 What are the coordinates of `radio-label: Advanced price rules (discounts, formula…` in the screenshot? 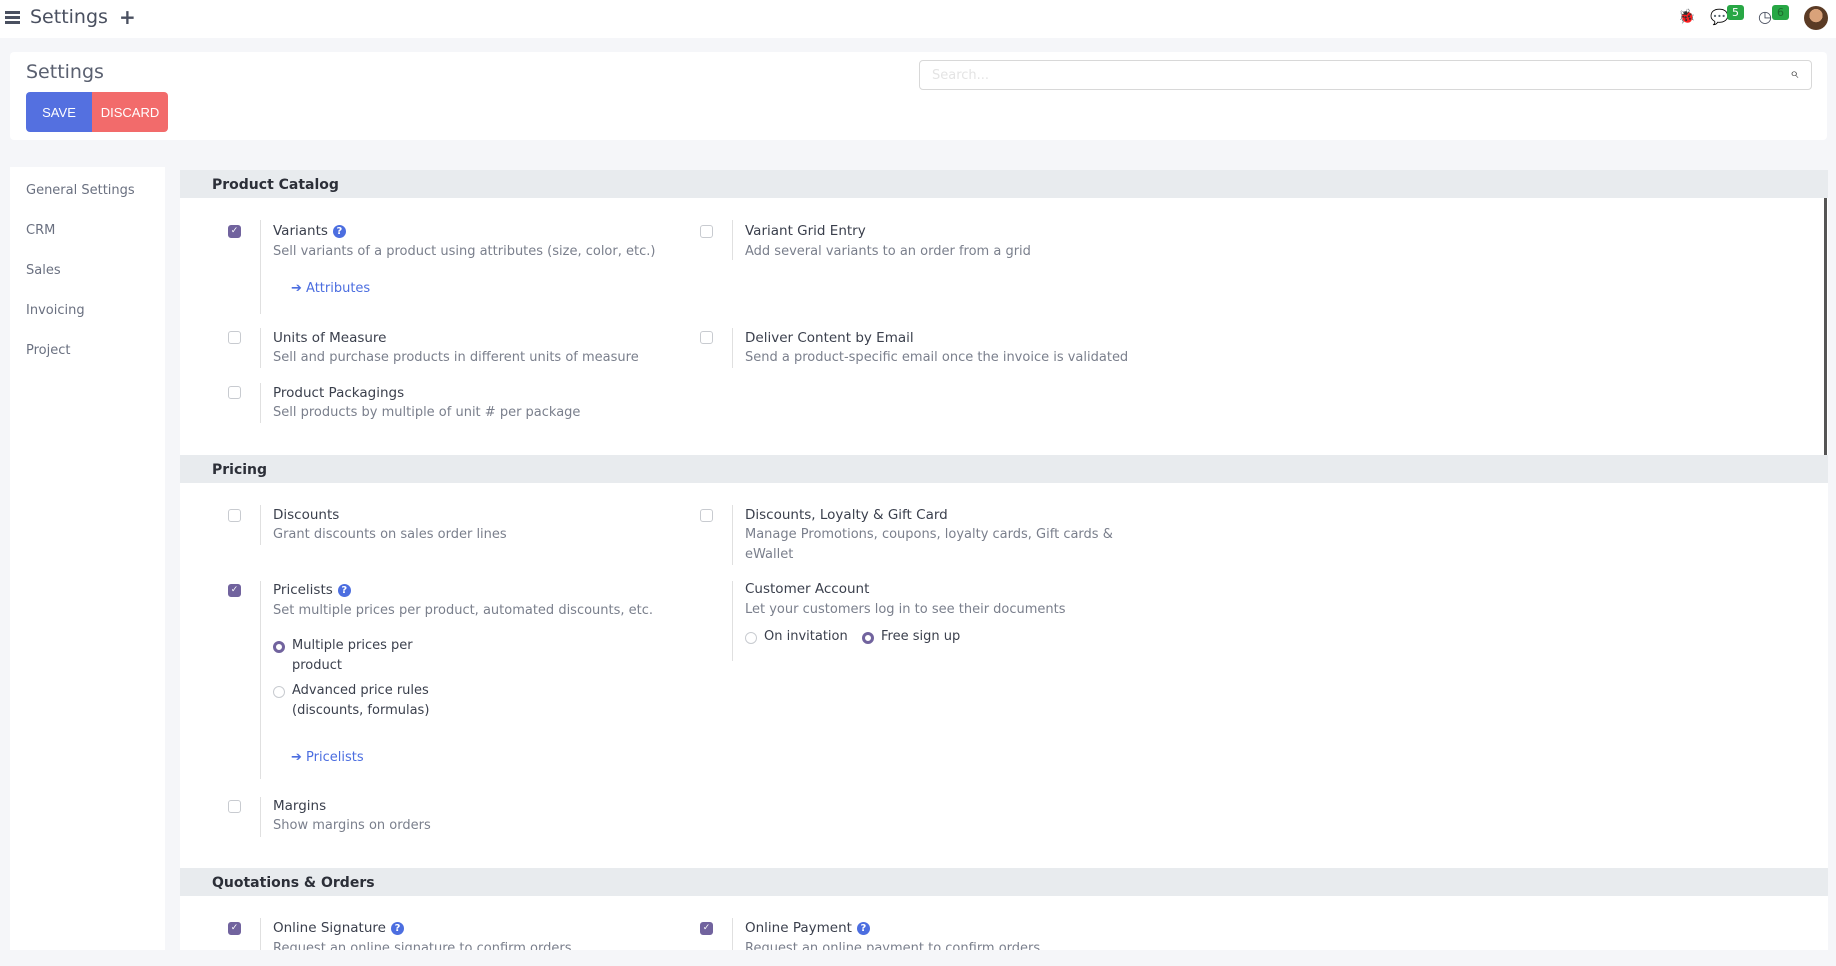 It's located at (361, 700).